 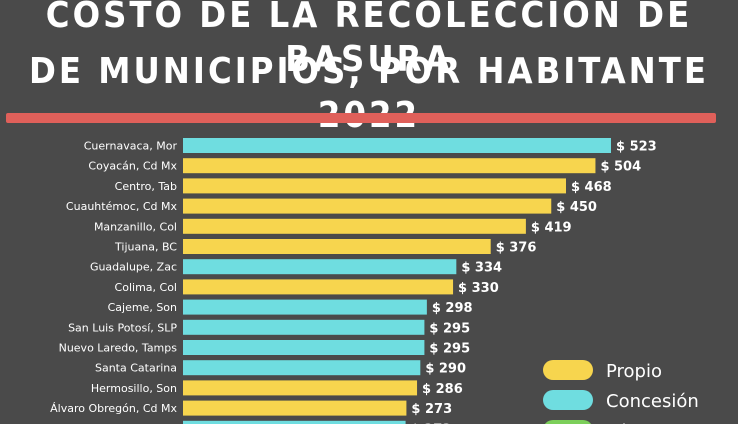 I want to click on value-label-13: $ 286, so click(x=442, y=389).